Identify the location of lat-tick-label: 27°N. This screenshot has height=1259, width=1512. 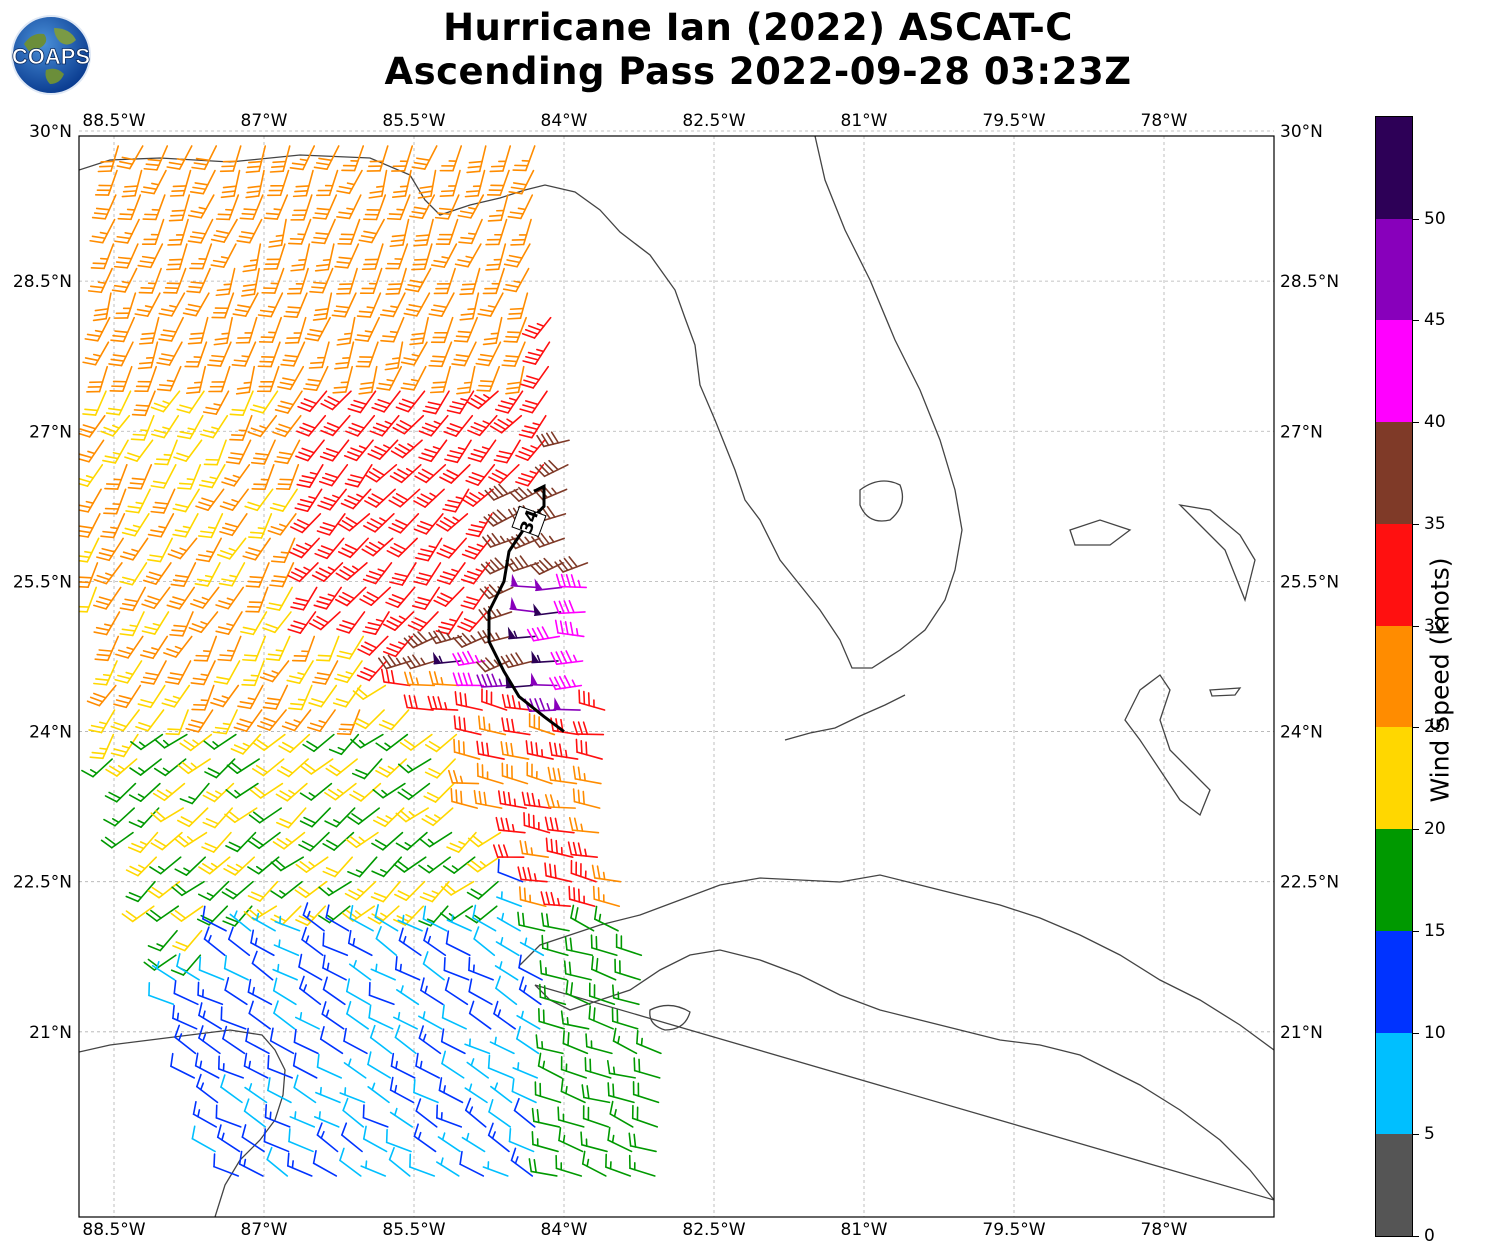
(50, 432).